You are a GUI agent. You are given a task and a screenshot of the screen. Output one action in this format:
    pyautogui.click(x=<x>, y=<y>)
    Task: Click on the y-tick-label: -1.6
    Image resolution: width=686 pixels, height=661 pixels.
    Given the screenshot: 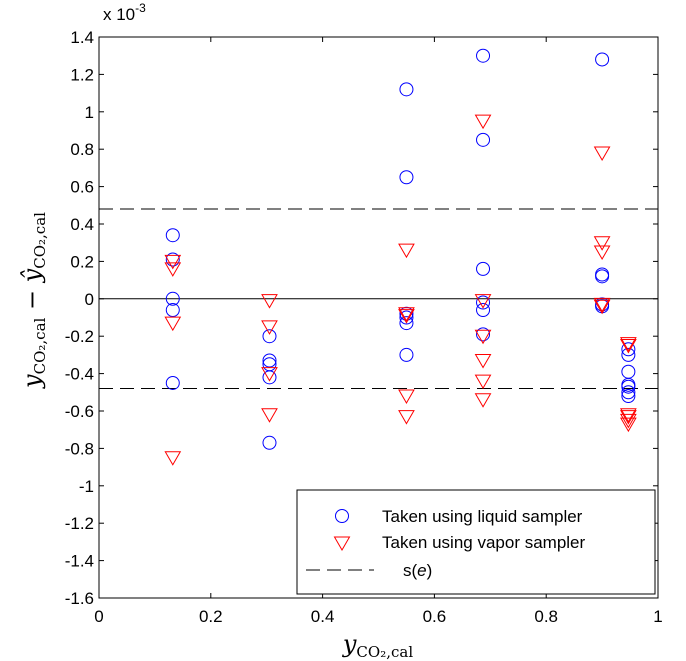 What is the action you would take?
    pyautogui.click(x=79, y=598)
    